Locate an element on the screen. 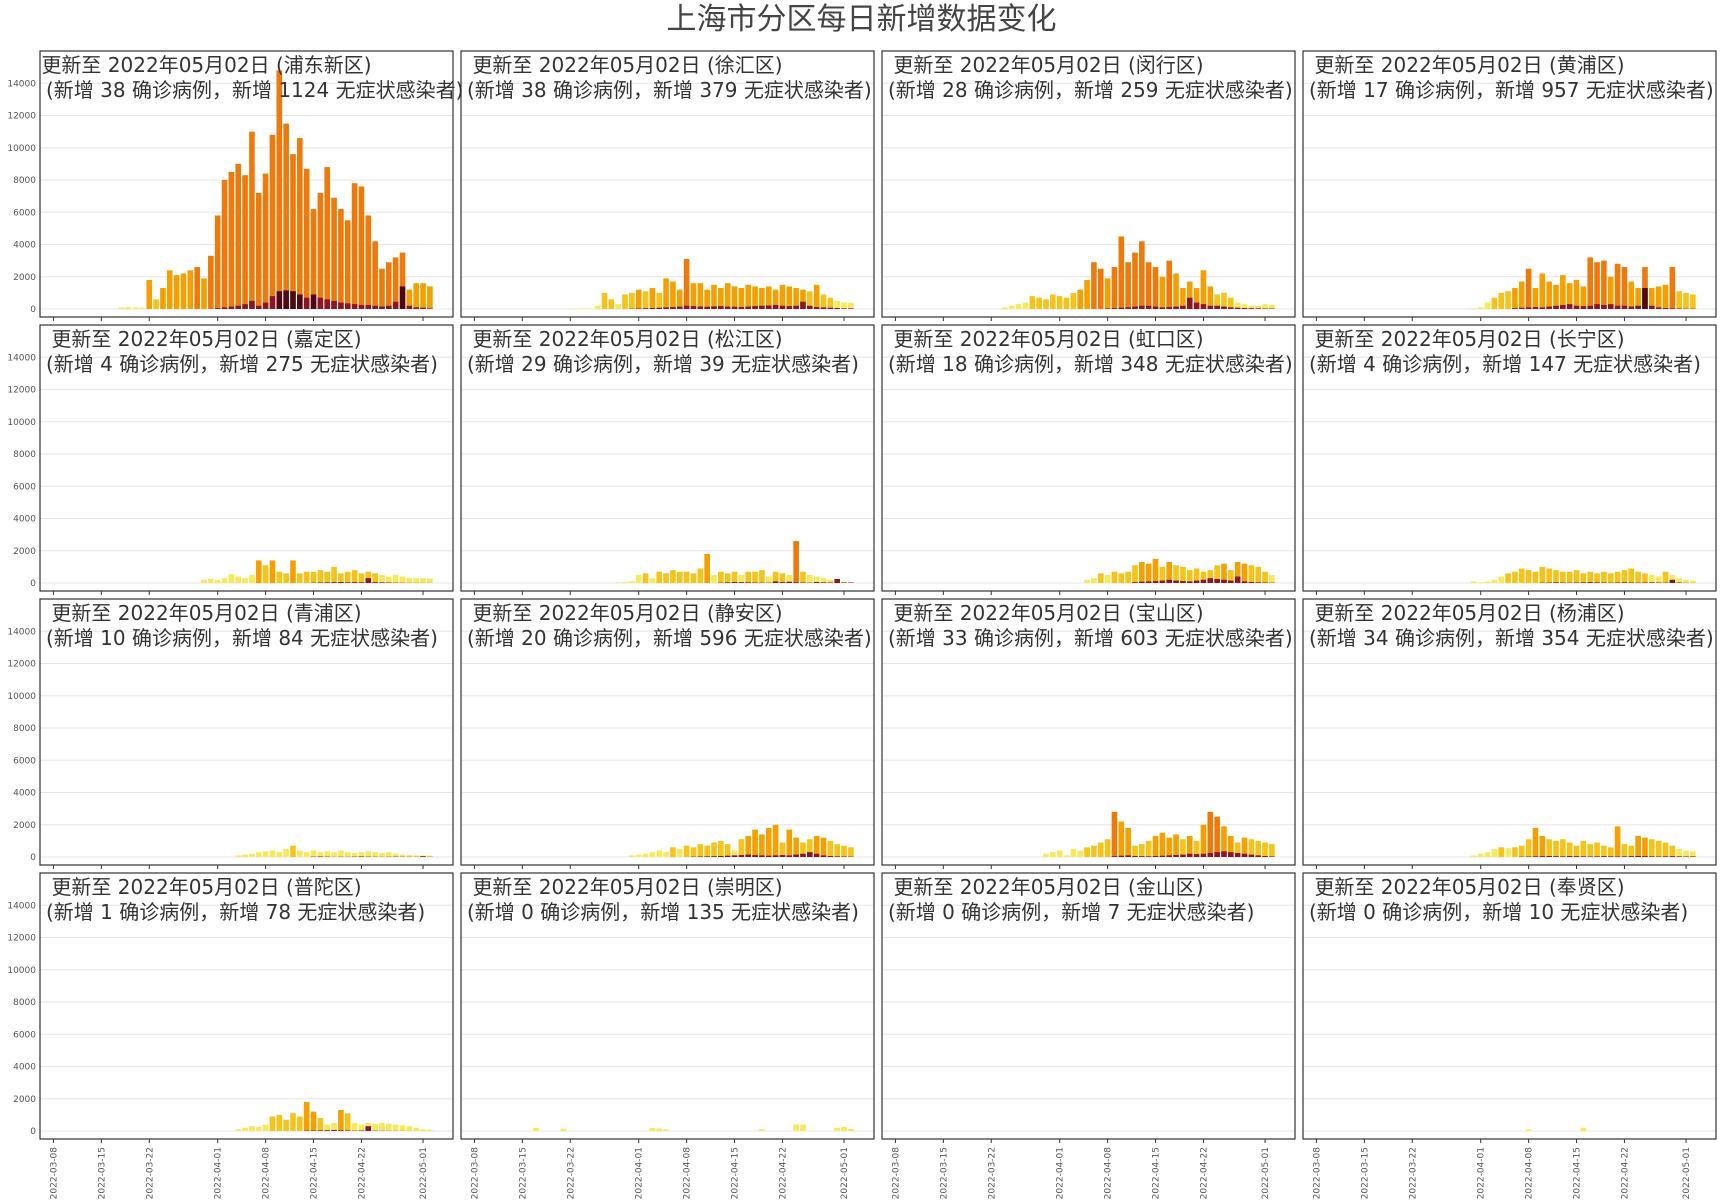  panel-title: 更新至 2022年05月02日 (长宁区) is located at coordinates (1469, 339).